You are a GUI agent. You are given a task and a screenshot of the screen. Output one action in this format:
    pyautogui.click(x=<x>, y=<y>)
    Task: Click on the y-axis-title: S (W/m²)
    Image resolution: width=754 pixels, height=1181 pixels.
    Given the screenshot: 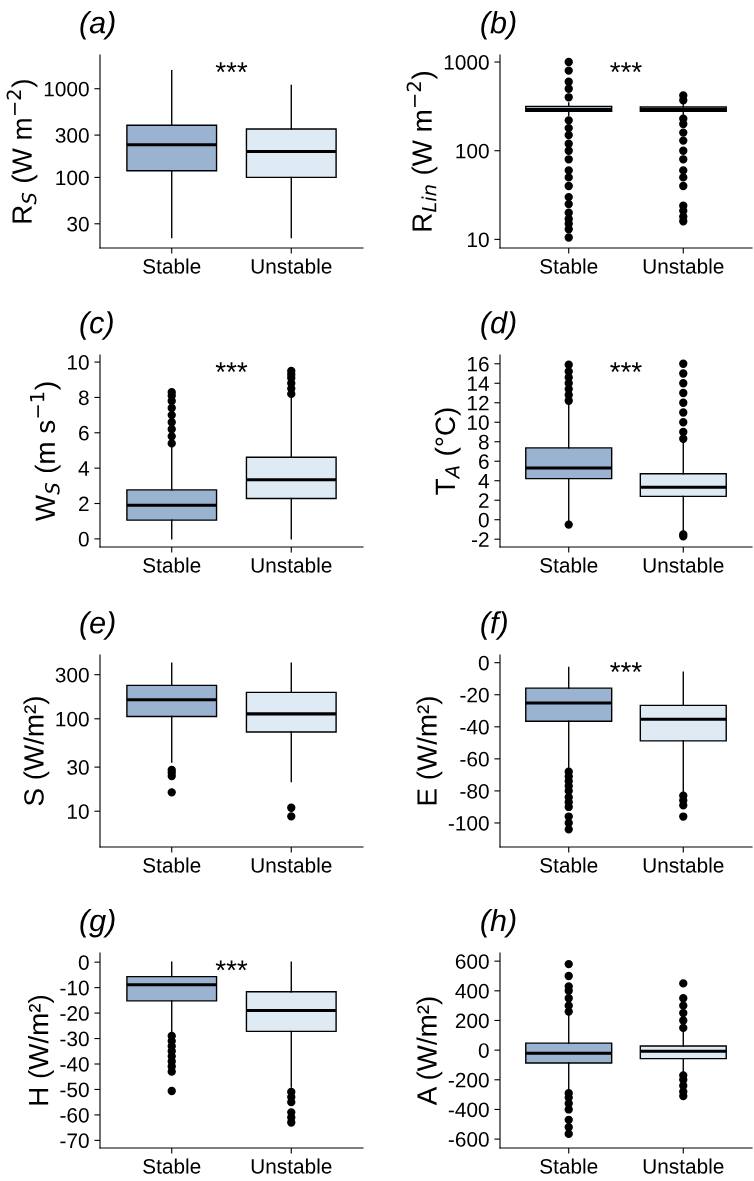 What is the action you would take?
    pyautogui.click(x=36, y=751)
    